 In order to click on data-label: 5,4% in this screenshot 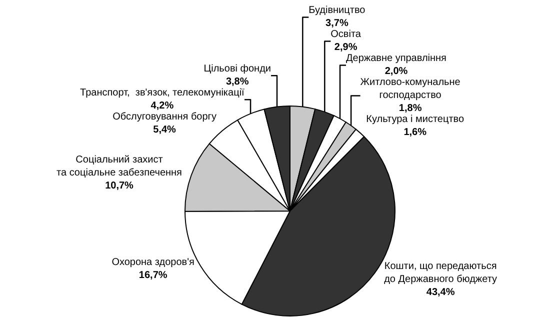, I will do `click(164, 130)`.